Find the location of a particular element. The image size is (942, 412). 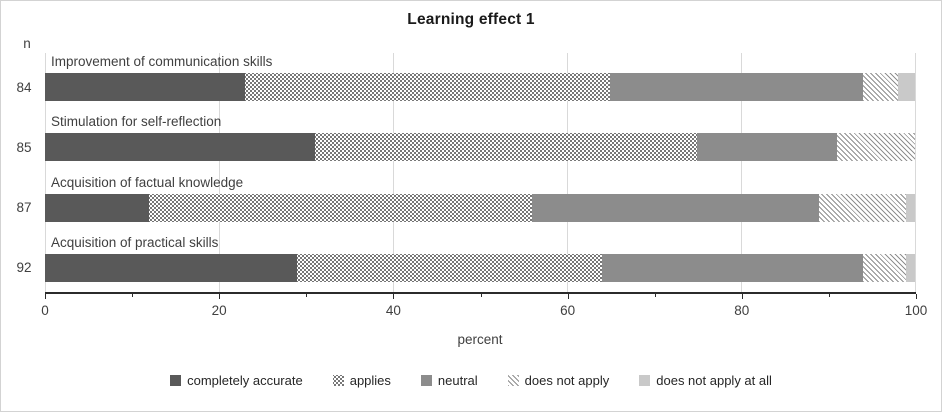

legend-label: does not apply is located at coordinates (567, 380).